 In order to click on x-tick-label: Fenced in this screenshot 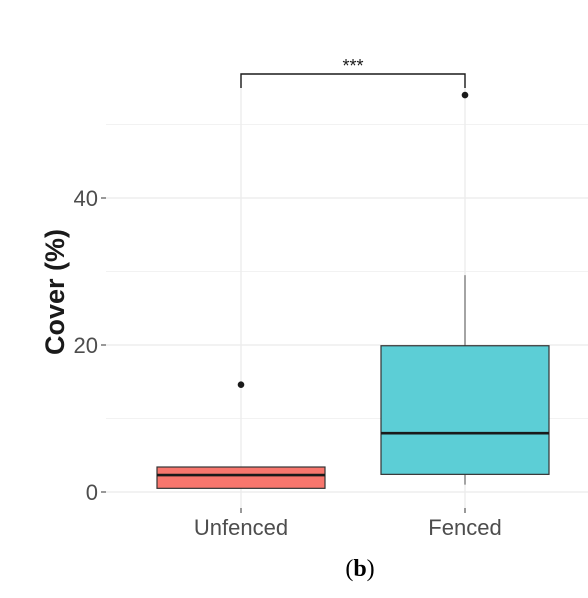, I will do `click(464, 527)`.